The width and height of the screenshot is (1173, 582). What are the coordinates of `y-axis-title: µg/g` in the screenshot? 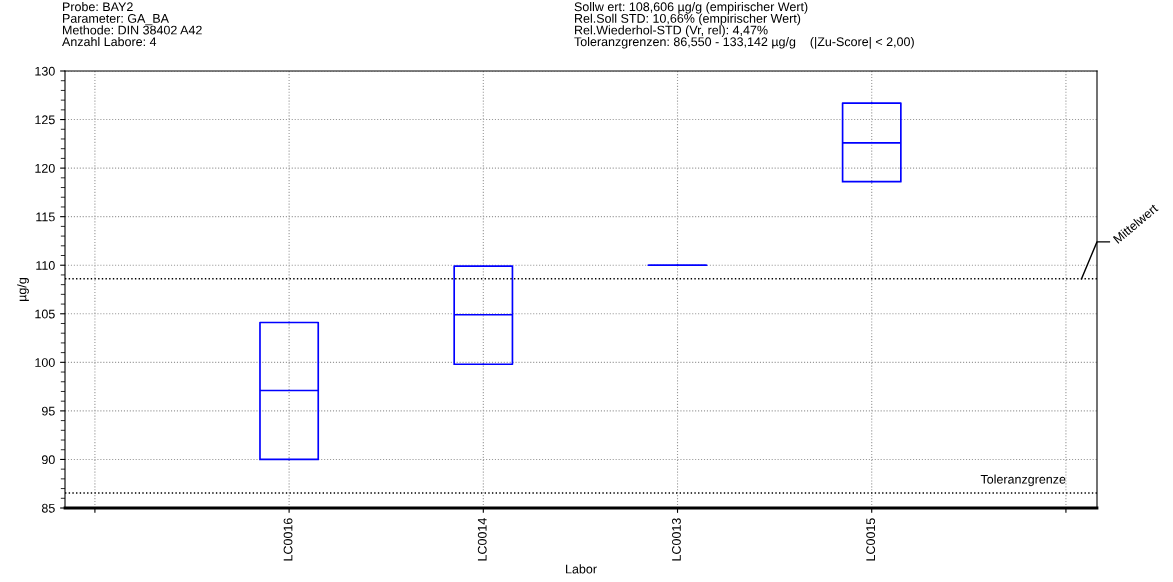 It's located at (23, 289).